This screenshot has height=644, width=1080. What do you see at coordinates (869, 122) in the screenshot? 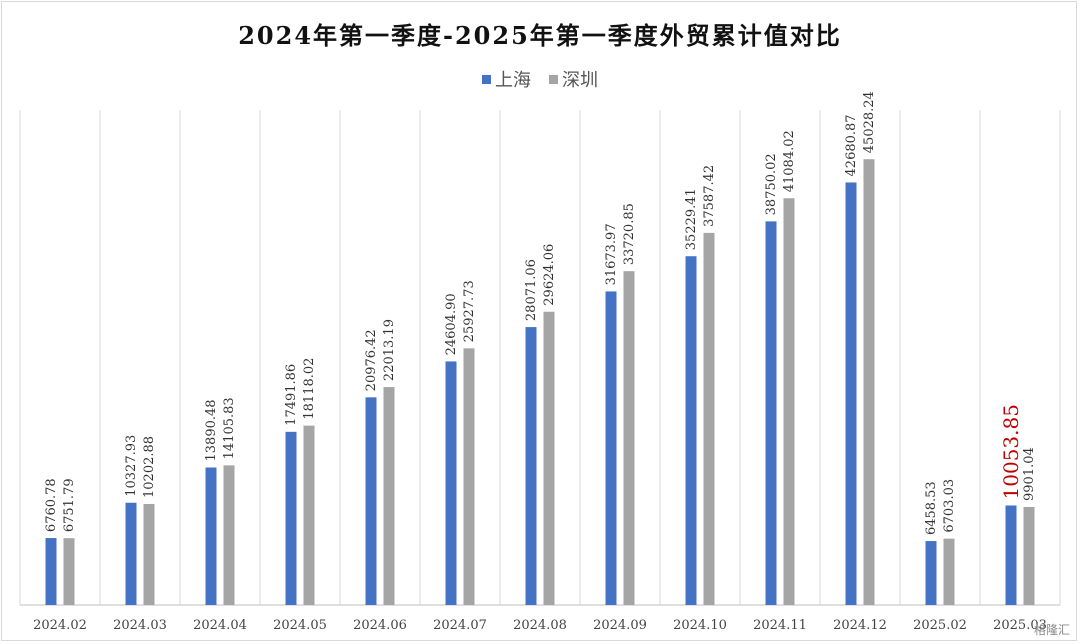
I see `data-label: 45028.24` at bounding box center [869, 122].